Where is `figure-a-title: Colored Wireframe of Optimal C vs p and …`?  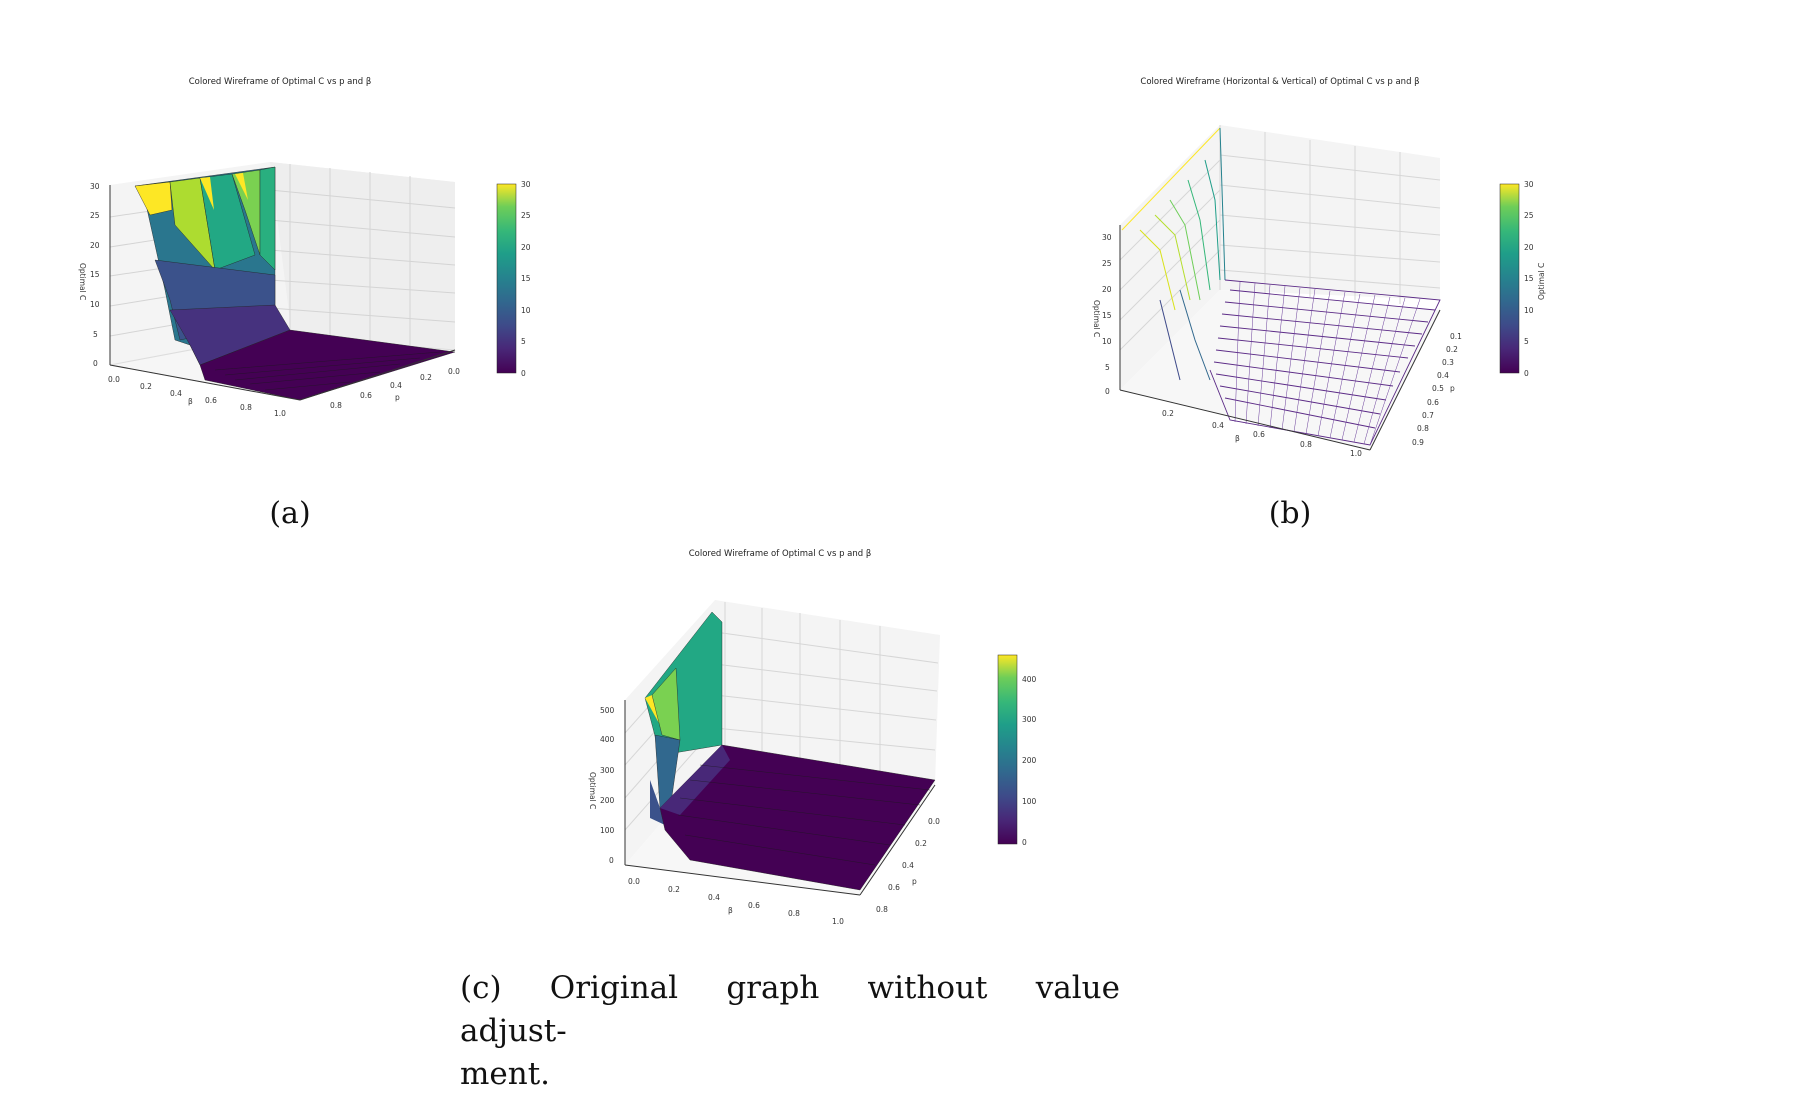
figure-a-title: Colored Wireframe of Optimal C vs p and … is located at coordinates (280, 82).